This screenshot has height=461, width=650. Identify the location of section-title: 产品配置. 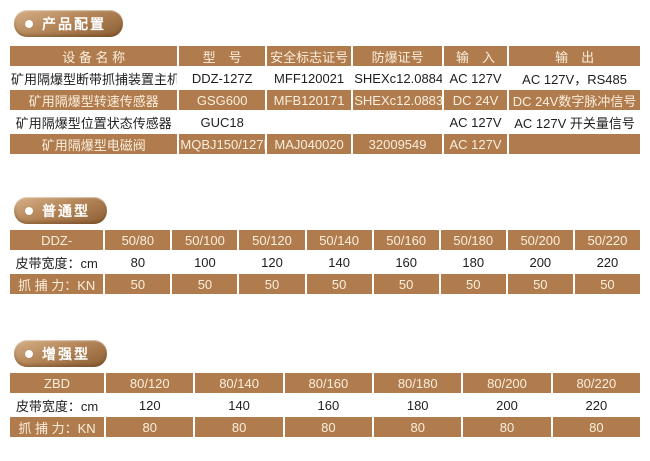
(74, 23).